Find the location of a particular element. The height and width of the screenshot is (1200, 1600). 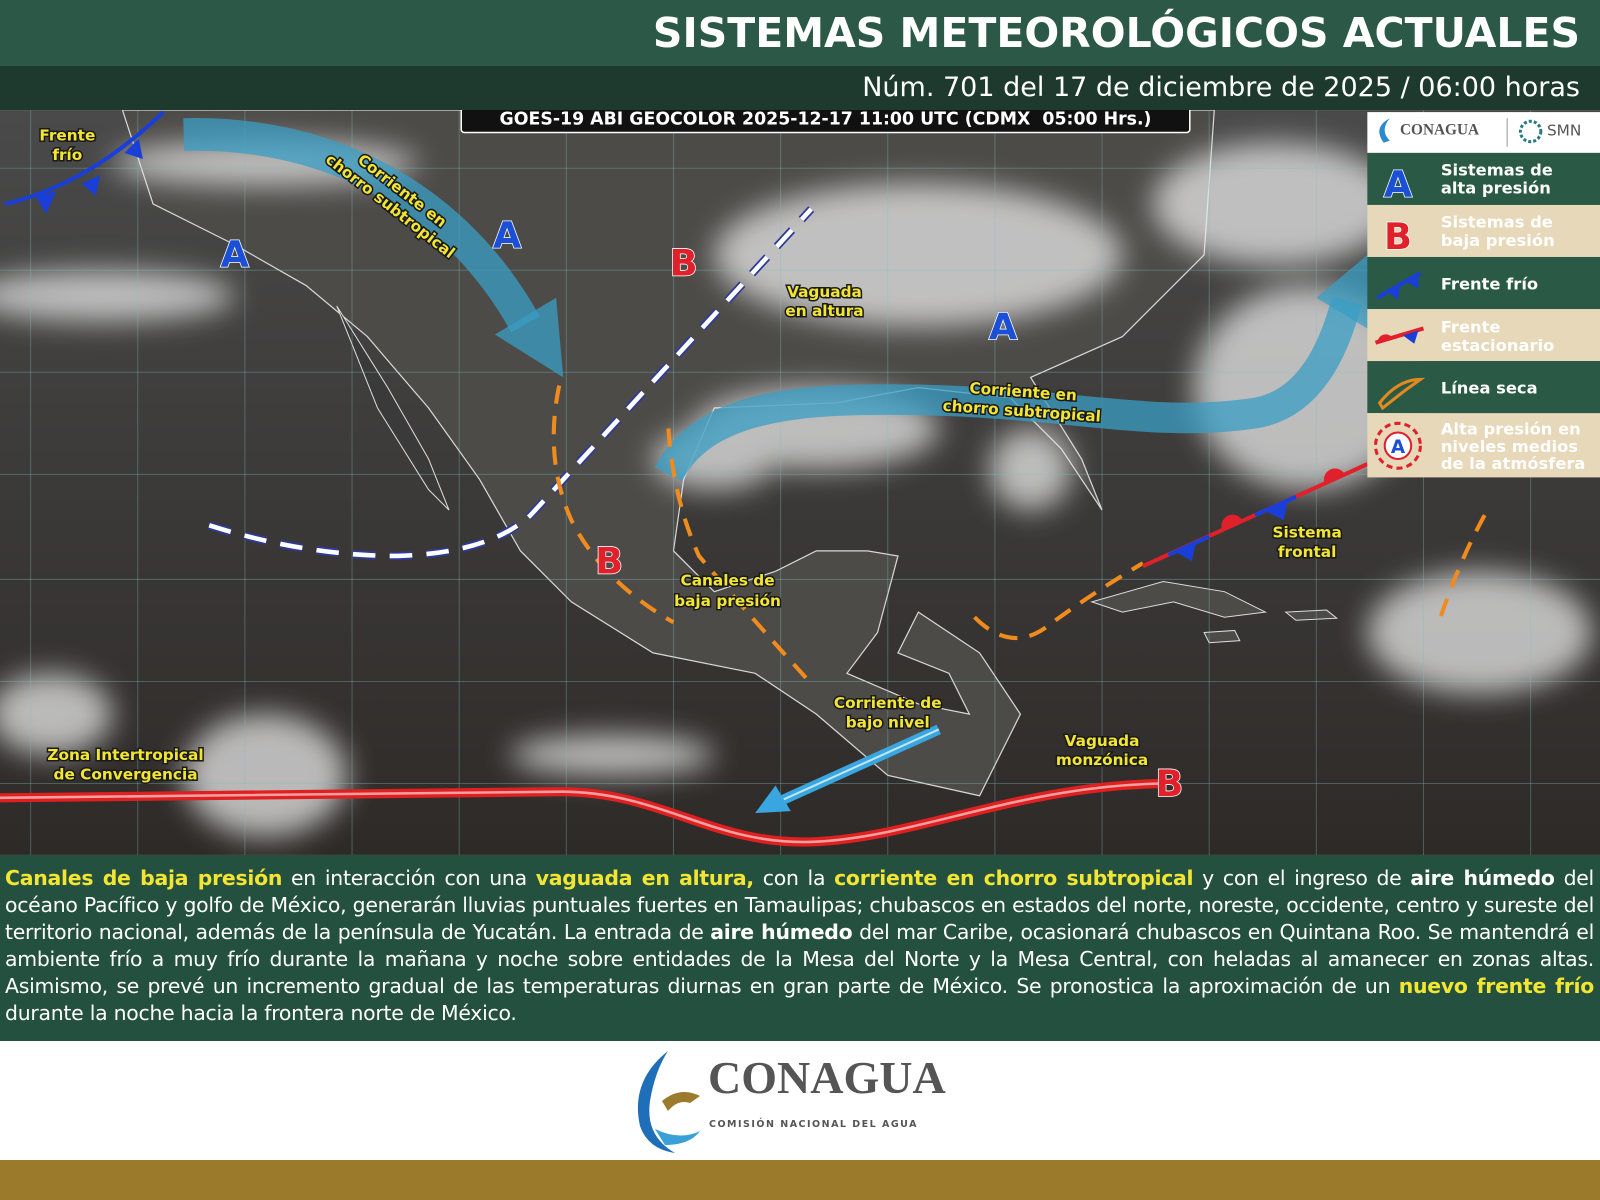

map-label: Vaguada monzónica is located at coordinates (1102, 750).